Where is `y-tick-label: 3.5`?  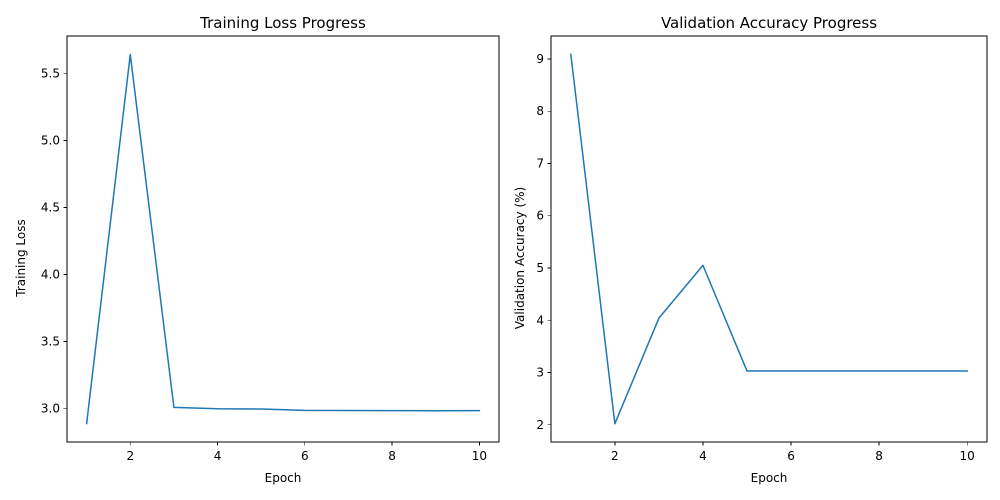 y-tick-label: 3.5 is located at coordinates (50, 342).